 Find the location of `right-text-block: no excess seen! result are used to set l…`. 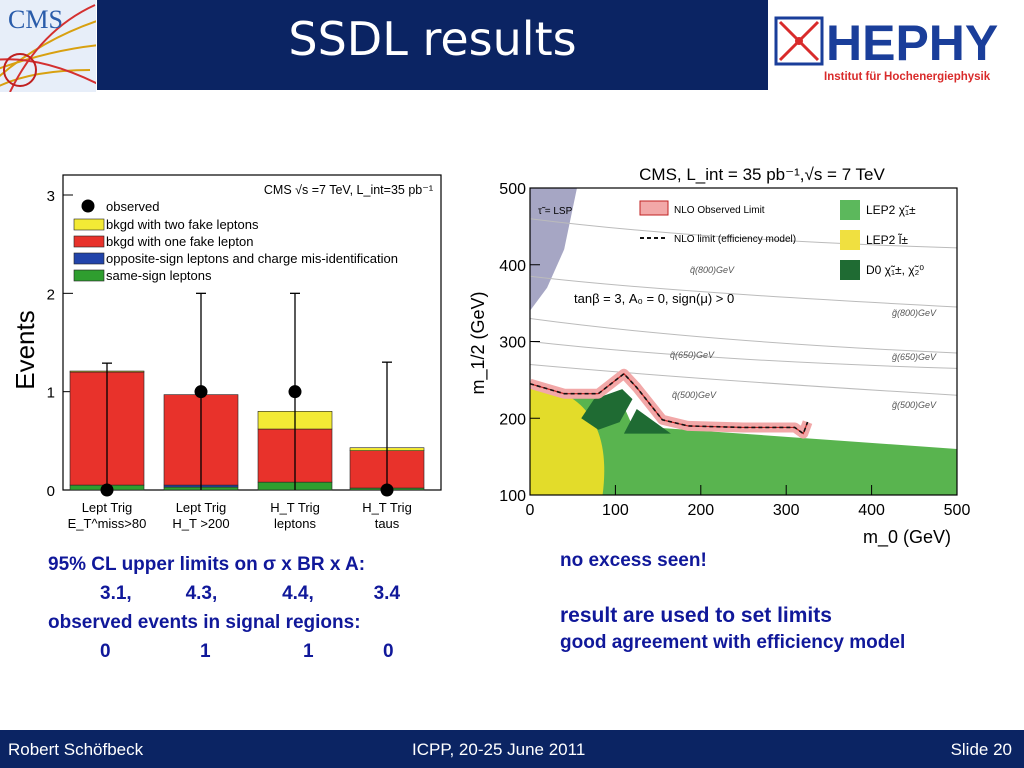

right-text-block: no excess seen! result are used to set l… is located at coordinates (780, 602).